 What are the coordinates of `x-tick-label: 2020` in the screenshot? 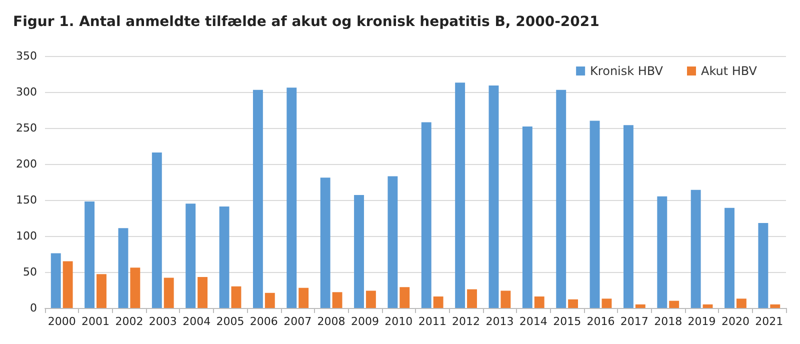 It's located at (735, 321).